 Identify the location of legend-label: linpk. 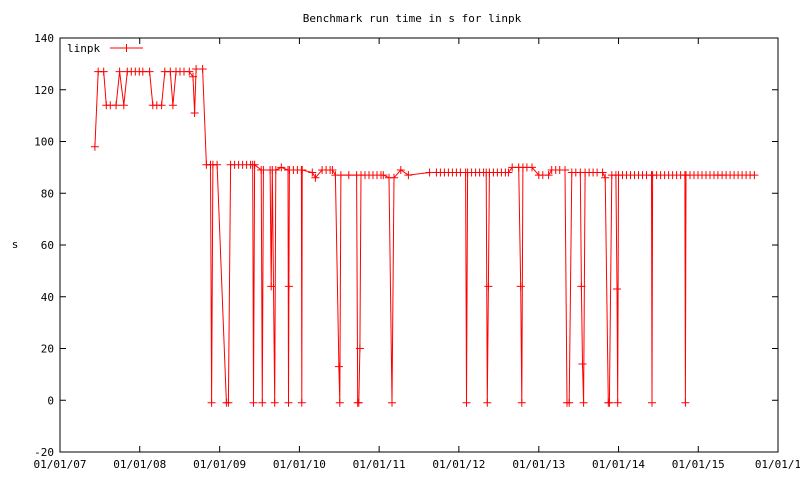
(83, 48).